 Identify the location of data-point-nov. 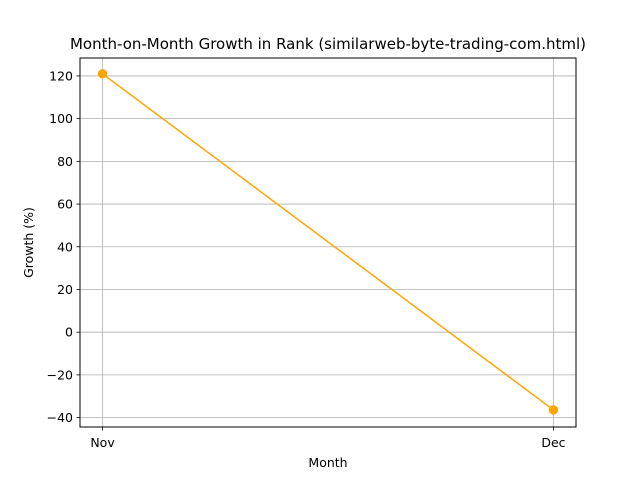
(102, 74).